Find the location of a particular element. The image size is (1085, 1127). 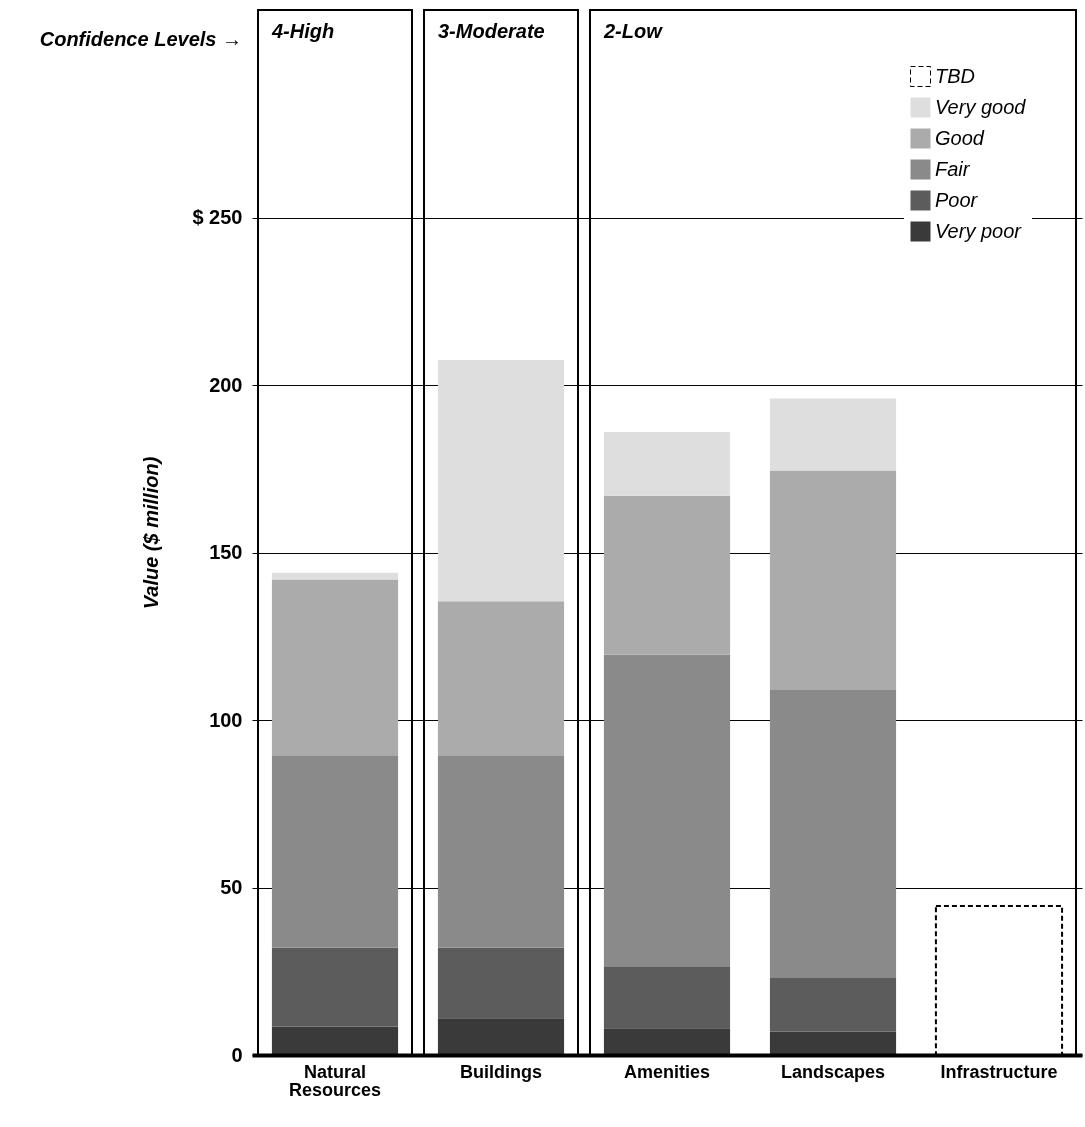

legend-label: Good is located at coordinates (960, 137).